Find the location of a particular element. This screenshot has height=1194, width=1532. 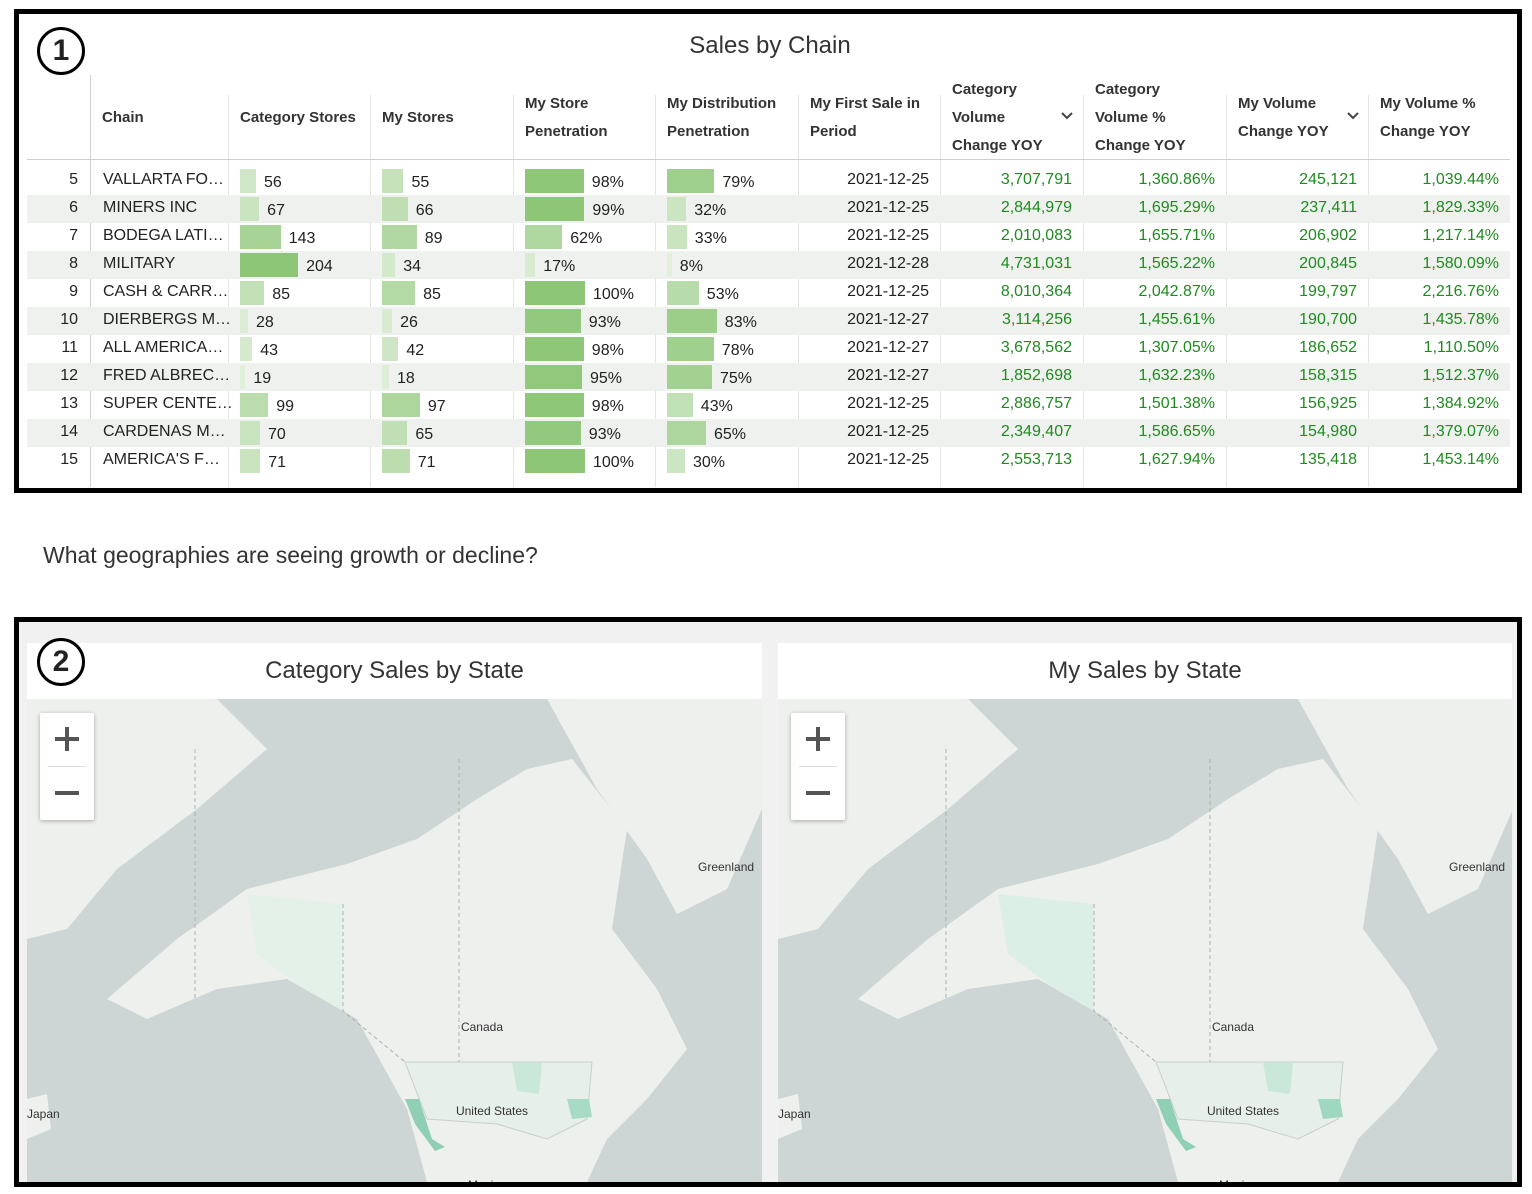

row-number: 9 is located at coordinates (73, 291).